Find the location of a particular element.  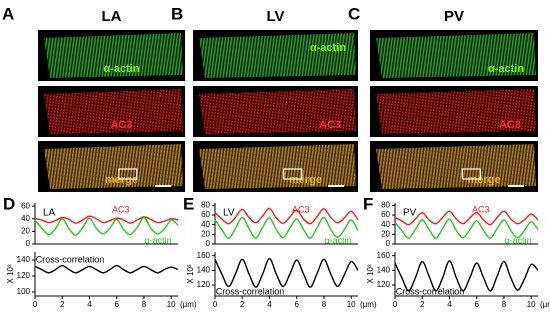

panel-title: LA is located at coordinates (112, 16).